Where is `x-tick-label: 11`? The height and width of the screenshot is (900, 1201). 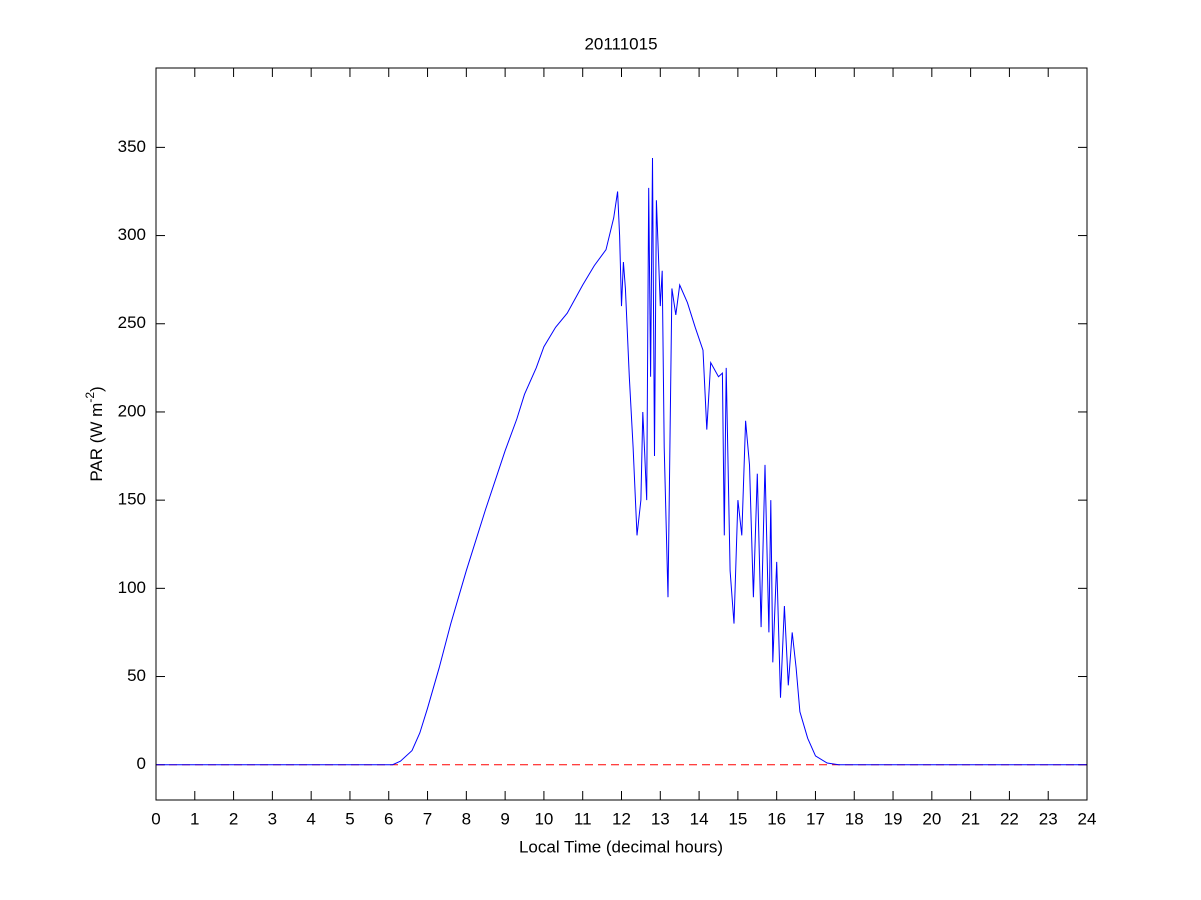
x-tick-label: 11 is located at coordinates (583, 818).